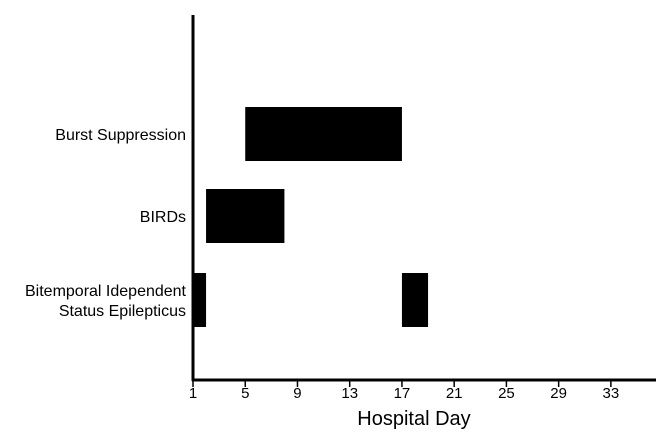 This screenshot has width=671, height=445. Describe the element at coordinates (122, 311) in the screenshot. I see `category-label: Status Epilepticus` at that location.